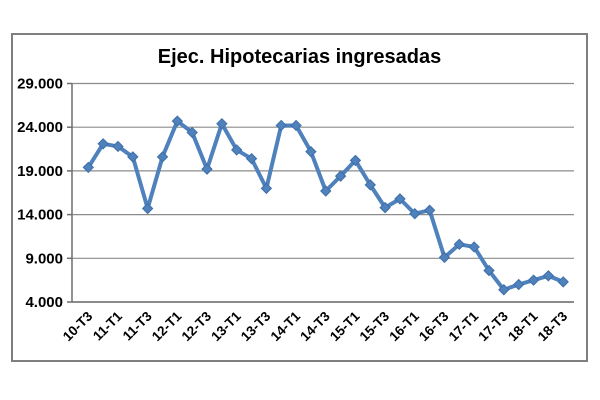 This screenshot has width=600, height=400. I want to click on x-tick-label: 15-T3, so click(375, 326).